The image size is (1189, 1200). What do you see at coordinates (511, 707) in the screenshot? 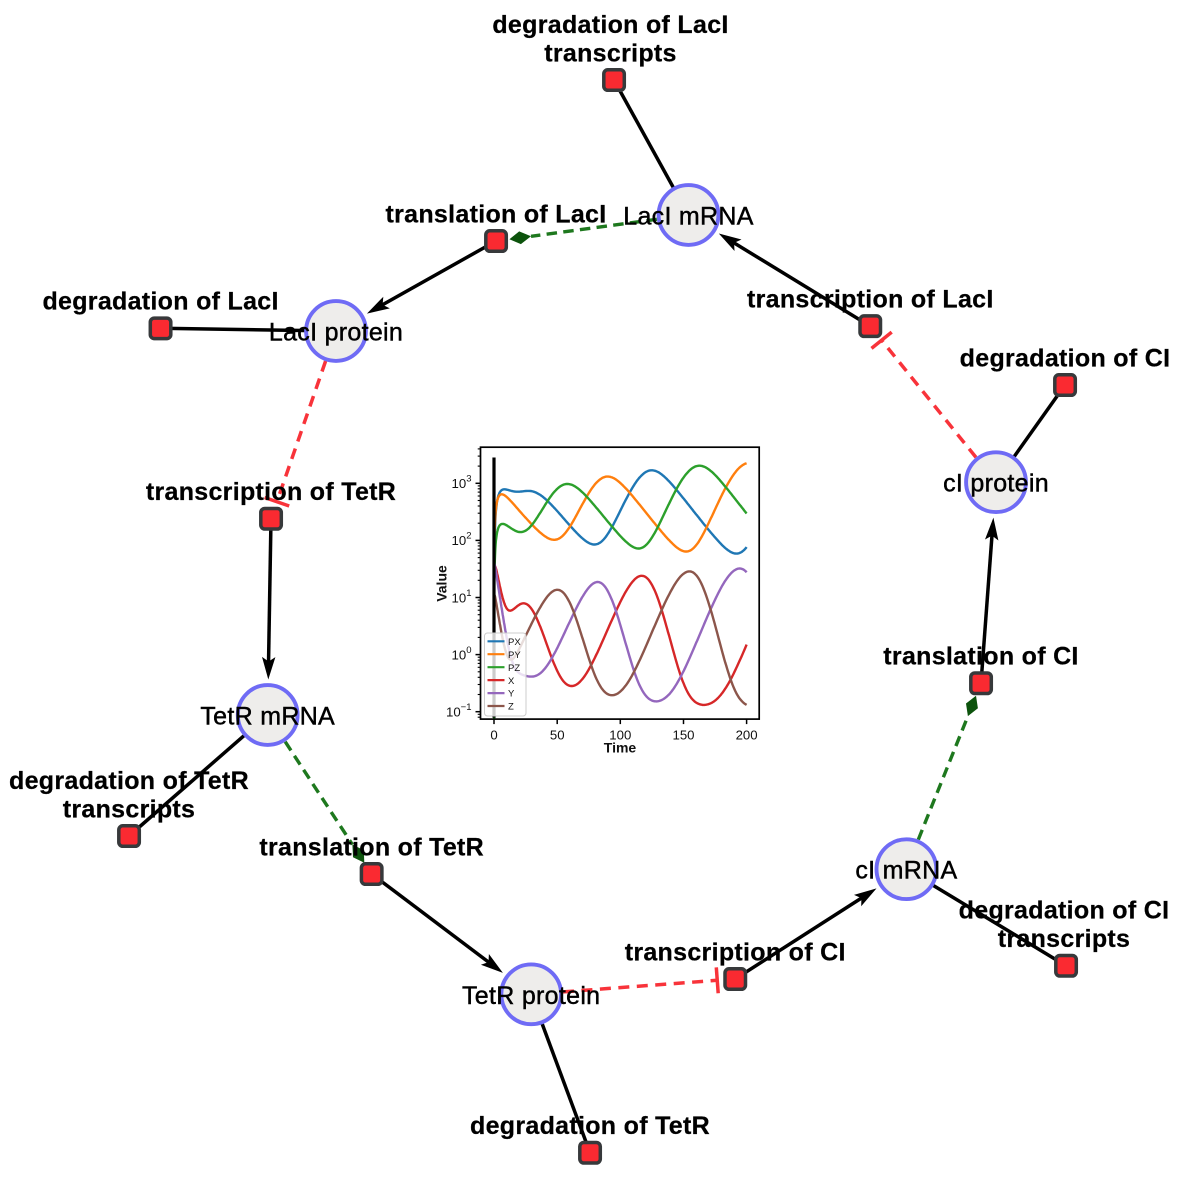
I see `svg-text: Z` at bounding box center [511, 707].